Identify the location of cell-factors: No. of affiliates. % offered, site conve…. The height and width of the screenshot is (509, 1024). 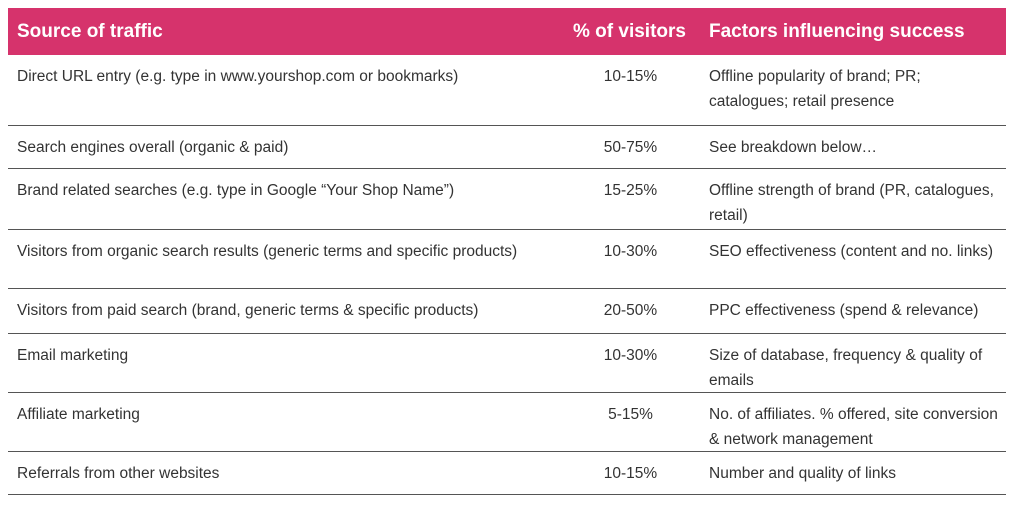
(853, 427).